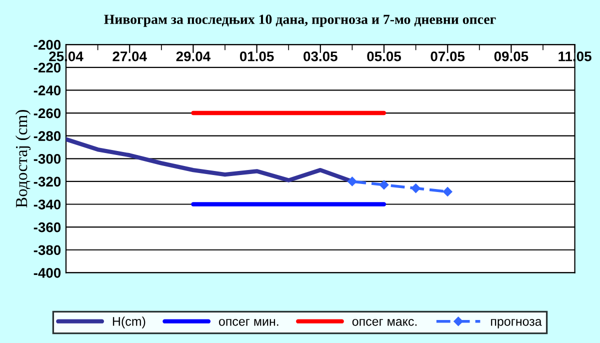 The height and width of the screenshot is (343, 600). Describe the element at coordinates (193, 56) in the screenshot. I see `x-tick-label: 29.04` at that location.